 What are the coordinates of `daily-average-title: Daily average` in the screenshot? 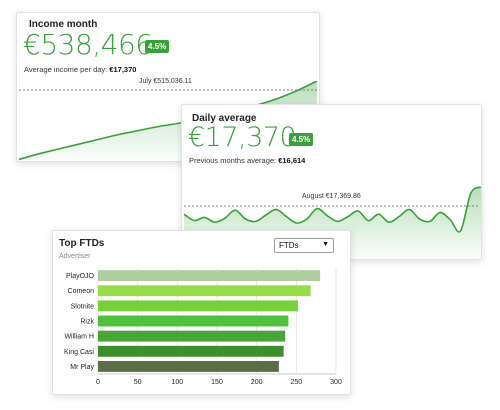 It's located at (224, 118).